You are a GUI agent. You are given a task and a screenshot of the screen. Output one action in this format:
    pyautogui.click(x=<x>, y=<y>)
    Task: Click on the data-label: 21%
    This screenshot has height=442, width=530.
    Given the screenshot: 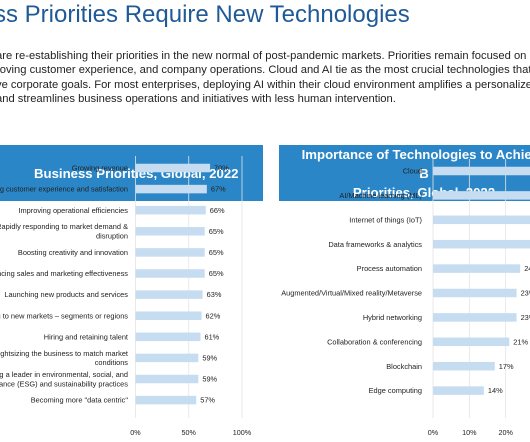 What is the action you would take?
    pyautogui.click(x=520, y=341)
    